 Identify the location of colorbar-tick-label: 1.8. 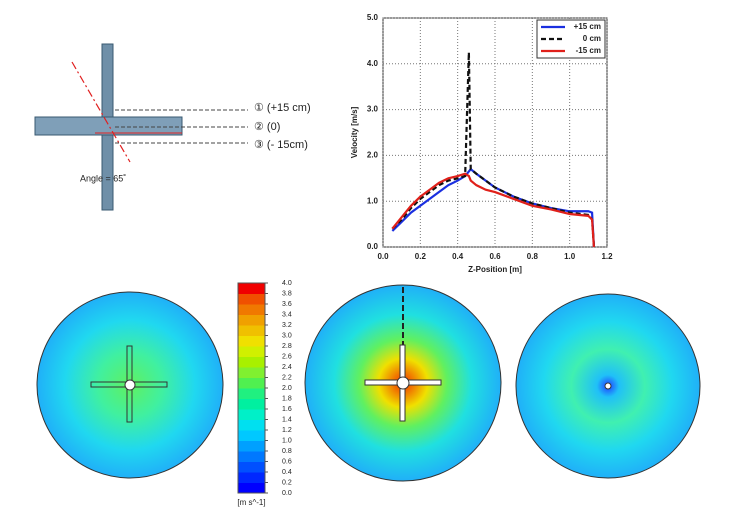
(287, 398).